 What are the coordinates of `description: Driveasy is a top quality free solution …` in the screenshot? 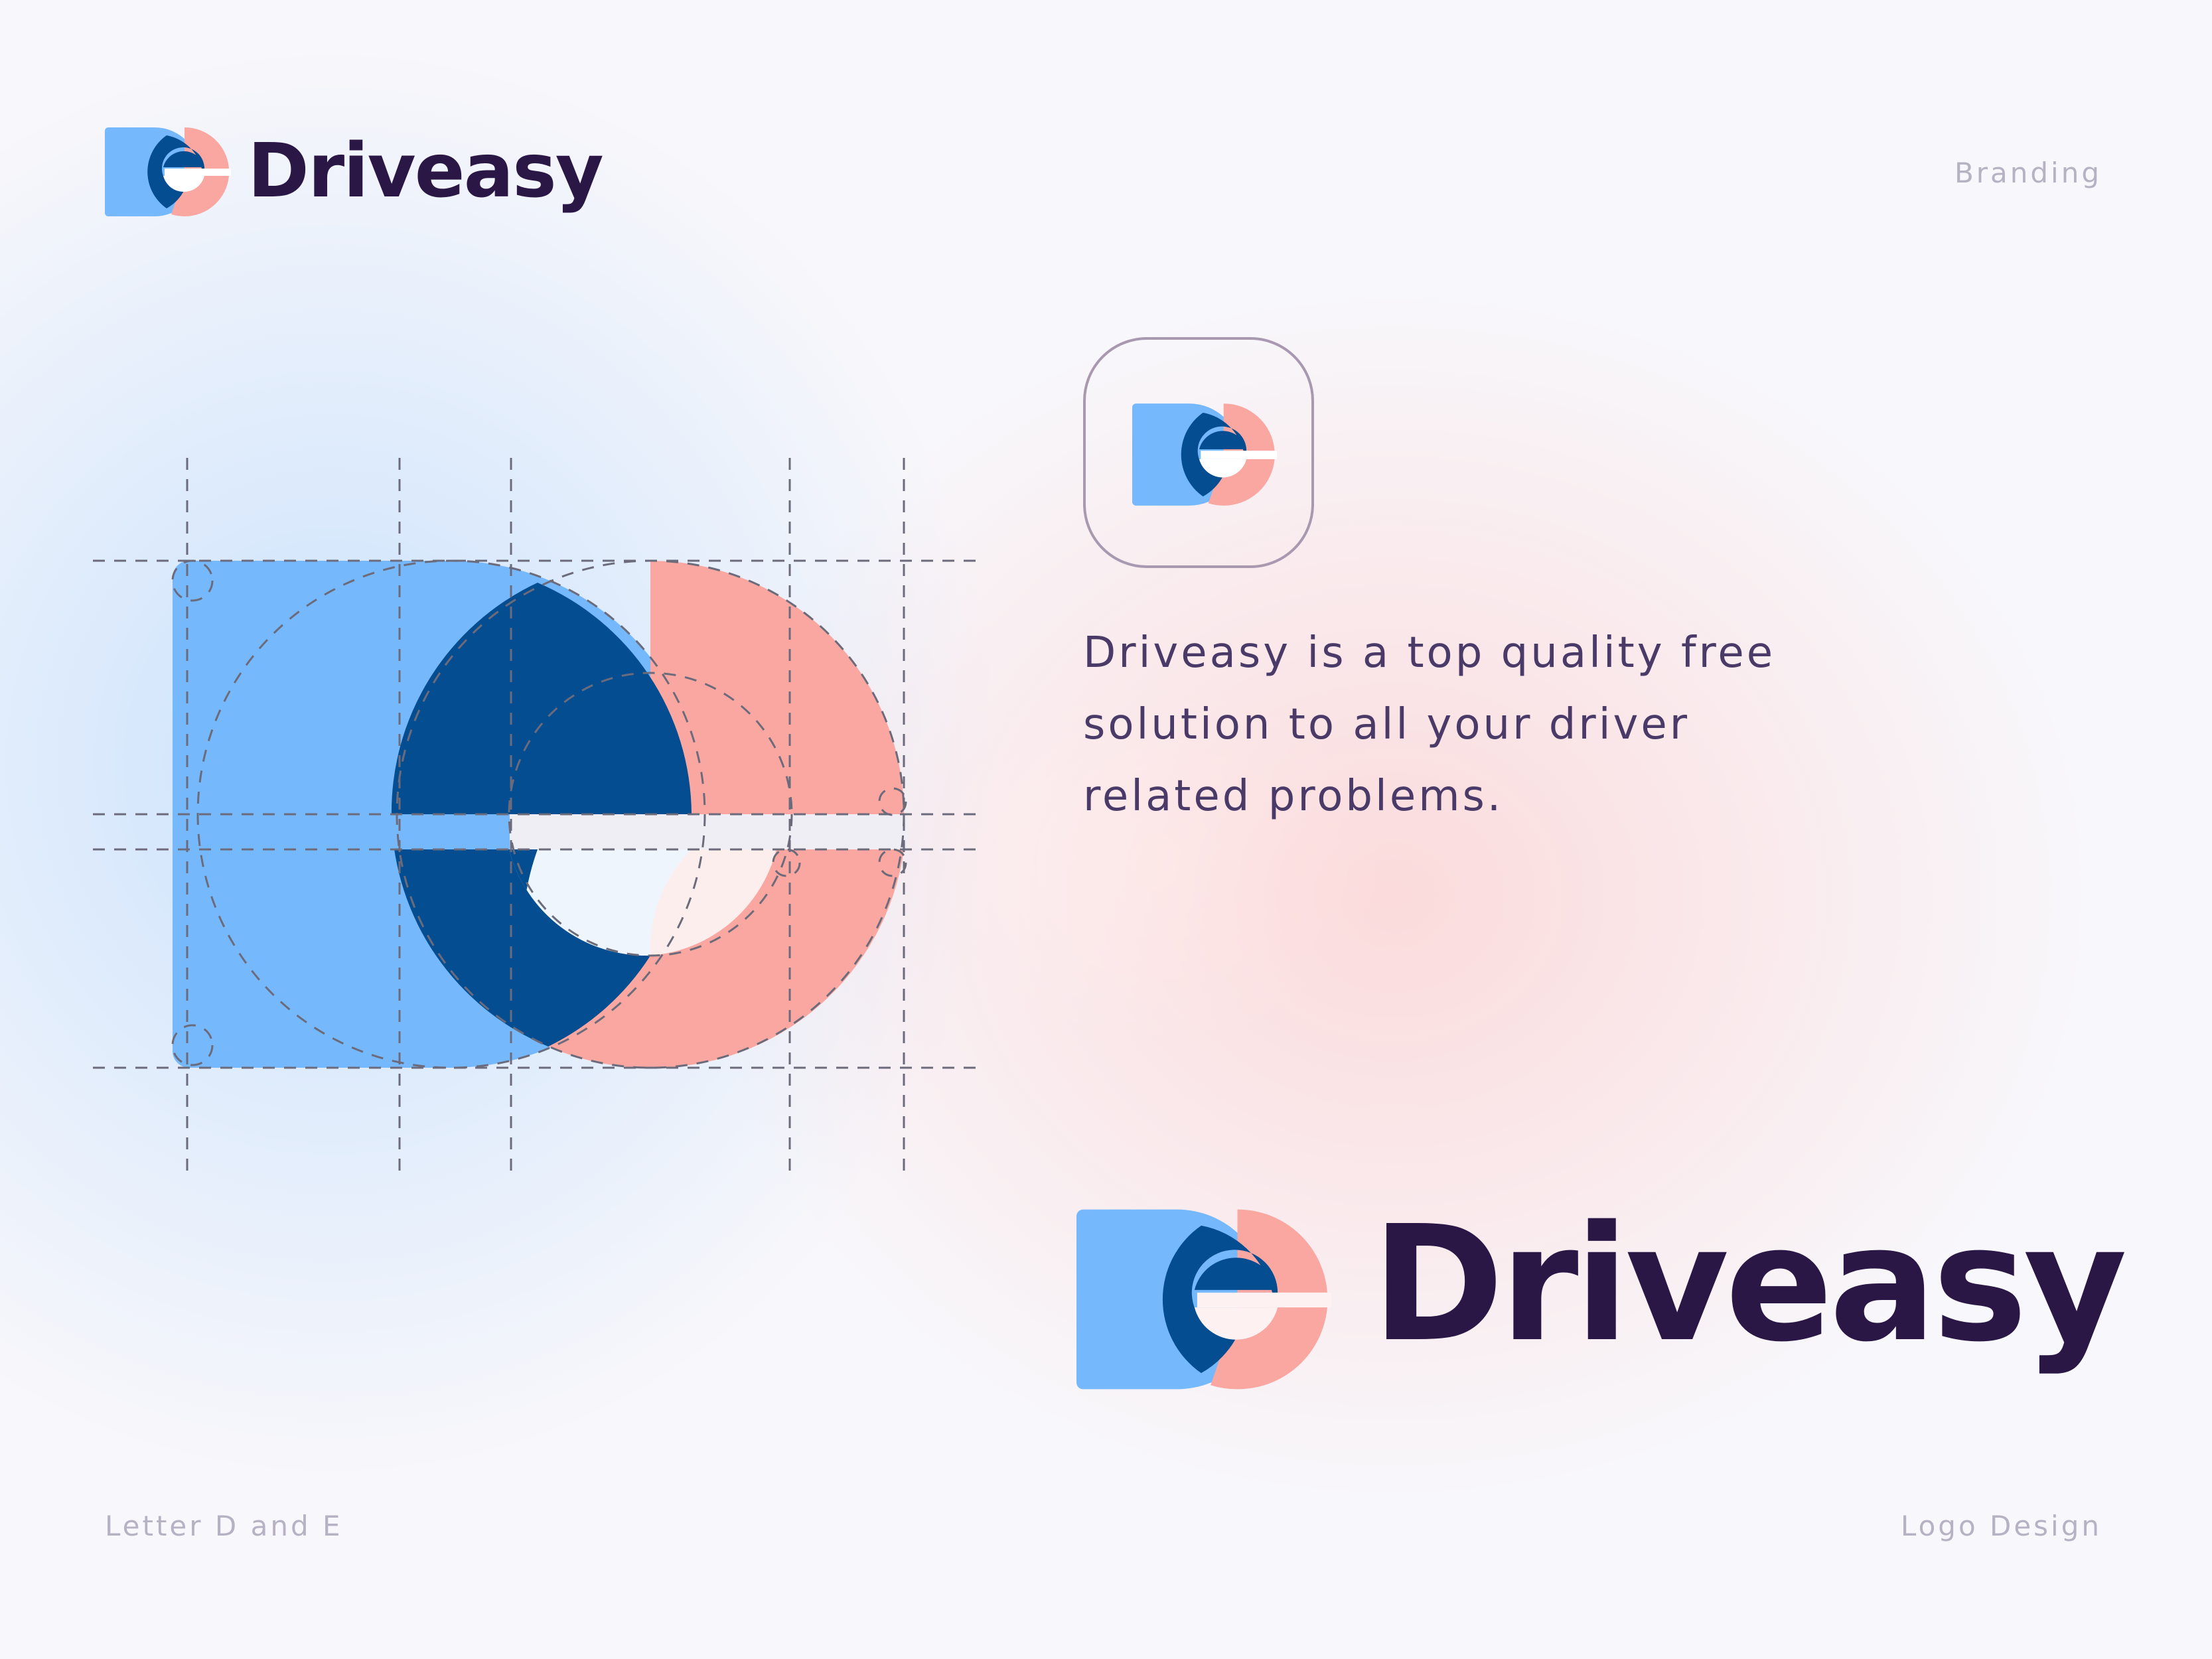 It's located at (1481, 724).